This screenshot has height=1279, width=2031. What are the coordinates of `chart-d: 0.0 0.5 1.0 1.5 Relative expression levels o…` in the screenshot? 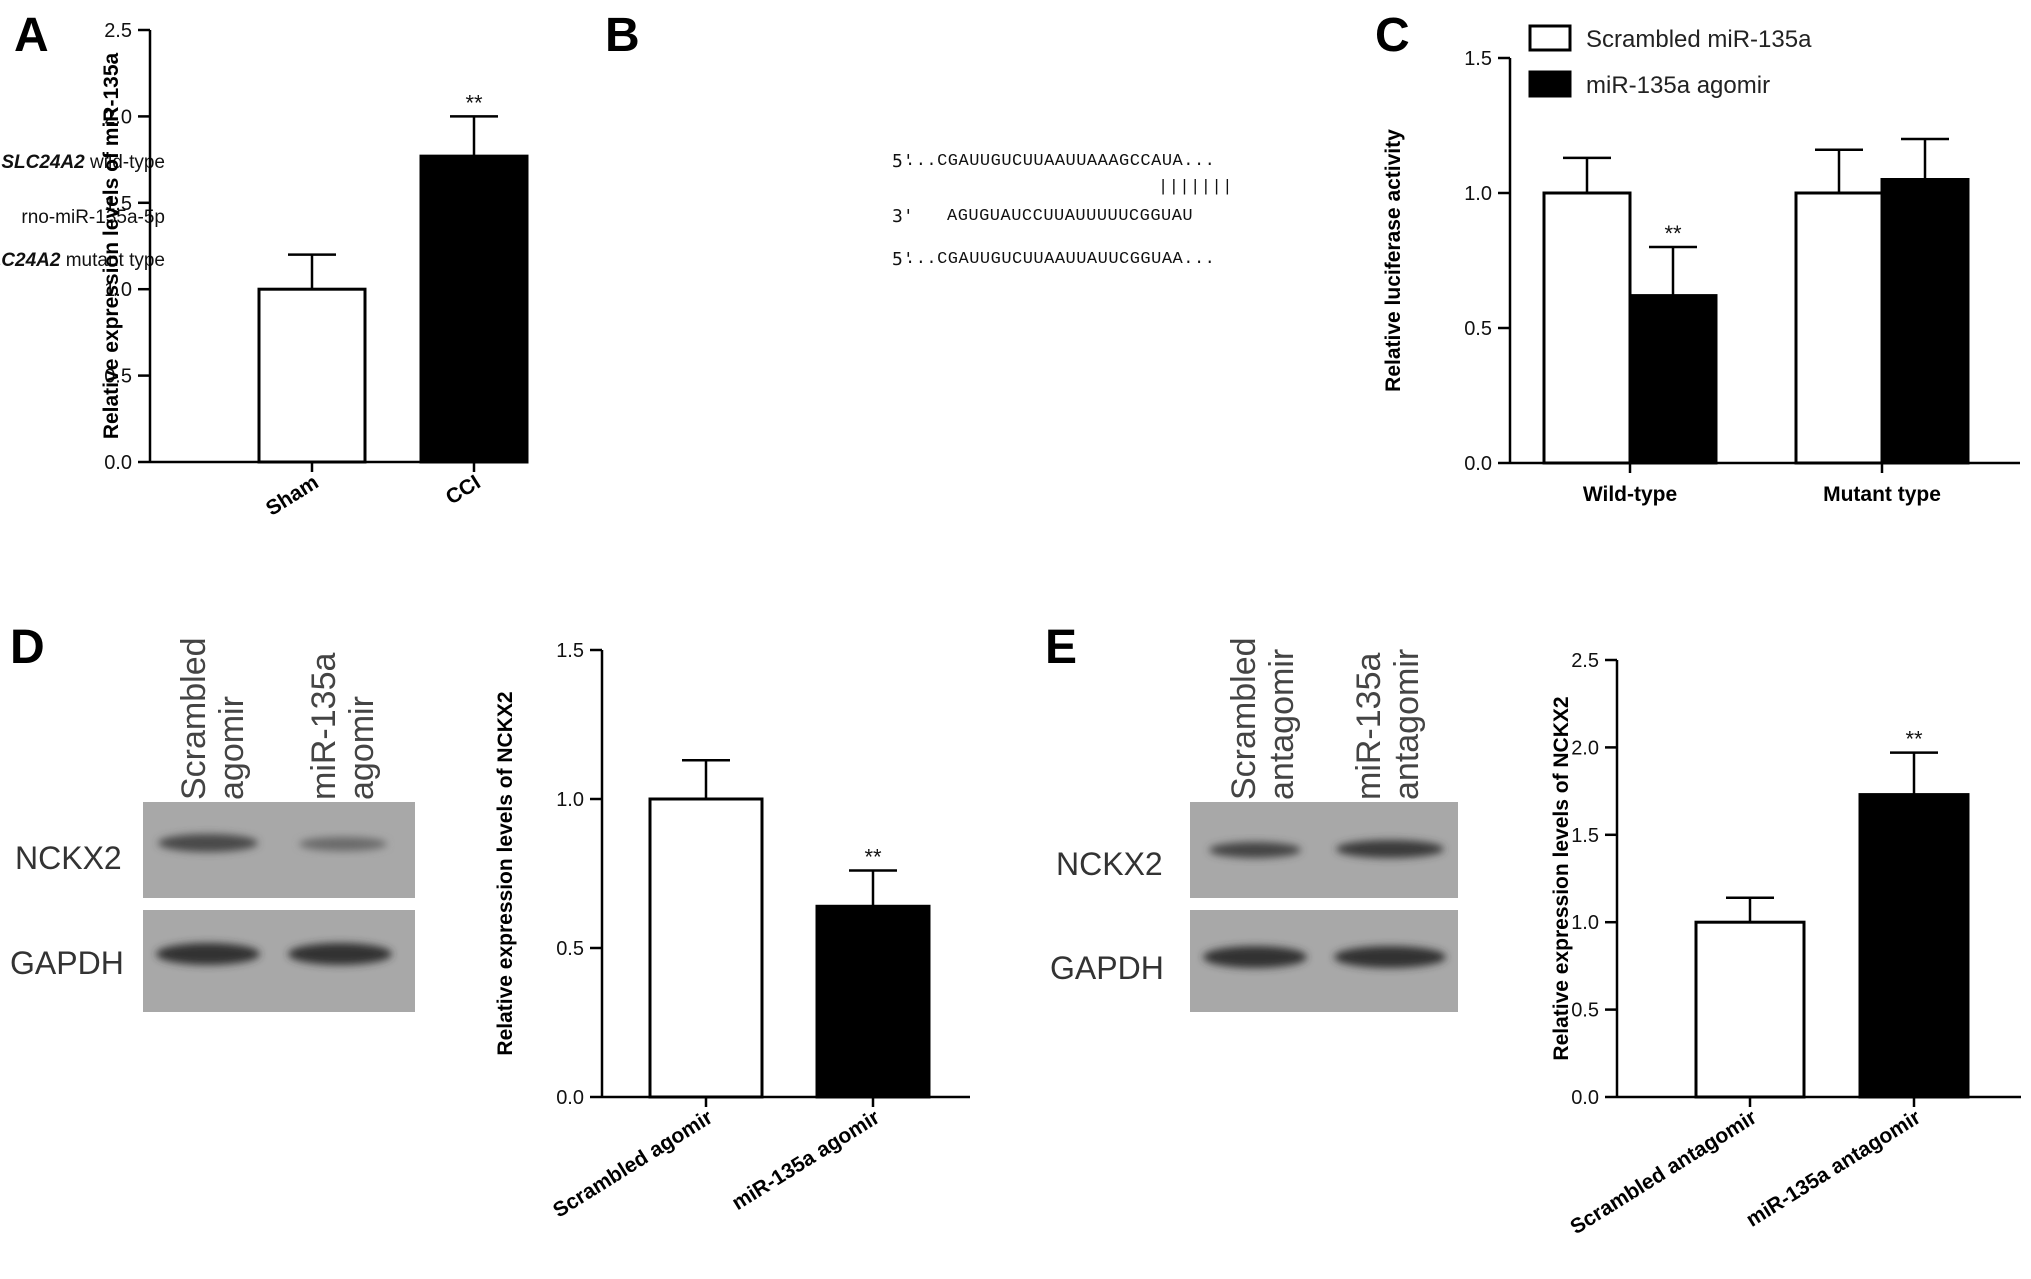 It's located at (732, 931).